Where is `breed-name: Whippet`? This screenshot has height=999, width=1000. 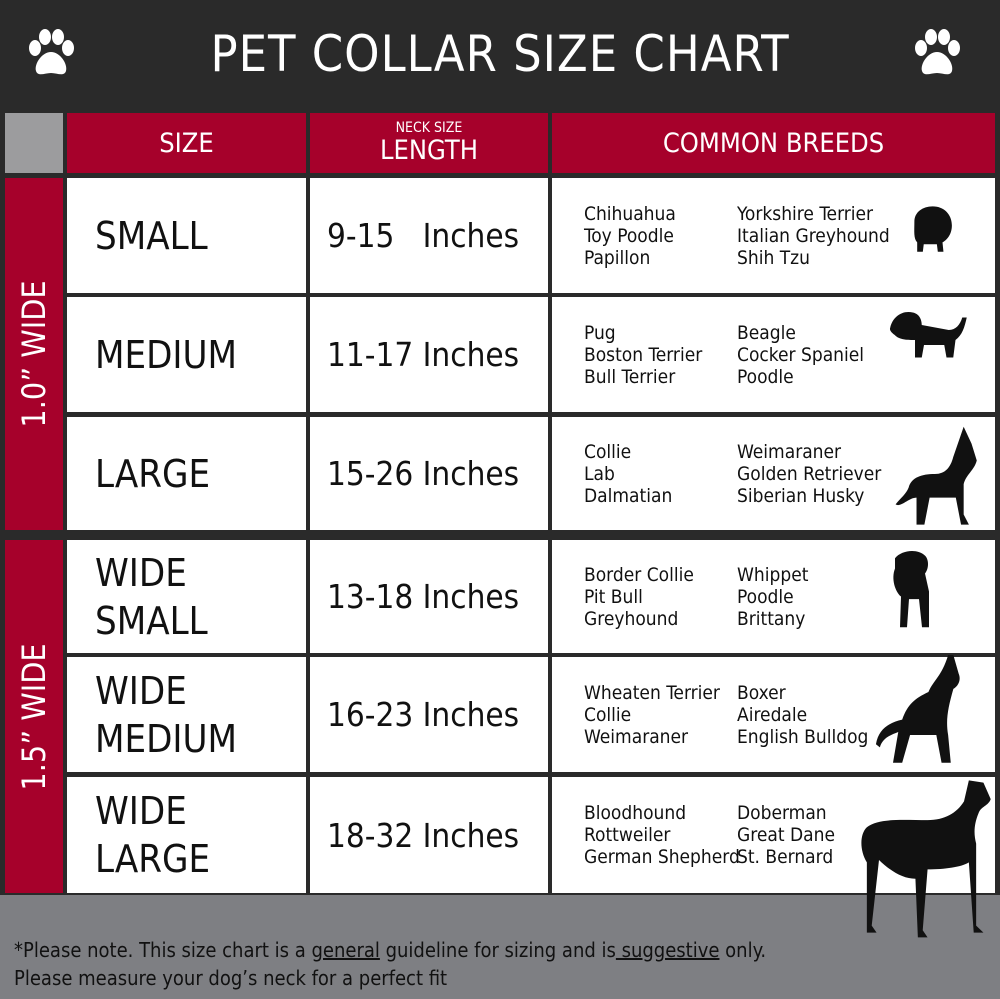 breed-name: Whippet is located at coordinates (773, 574).